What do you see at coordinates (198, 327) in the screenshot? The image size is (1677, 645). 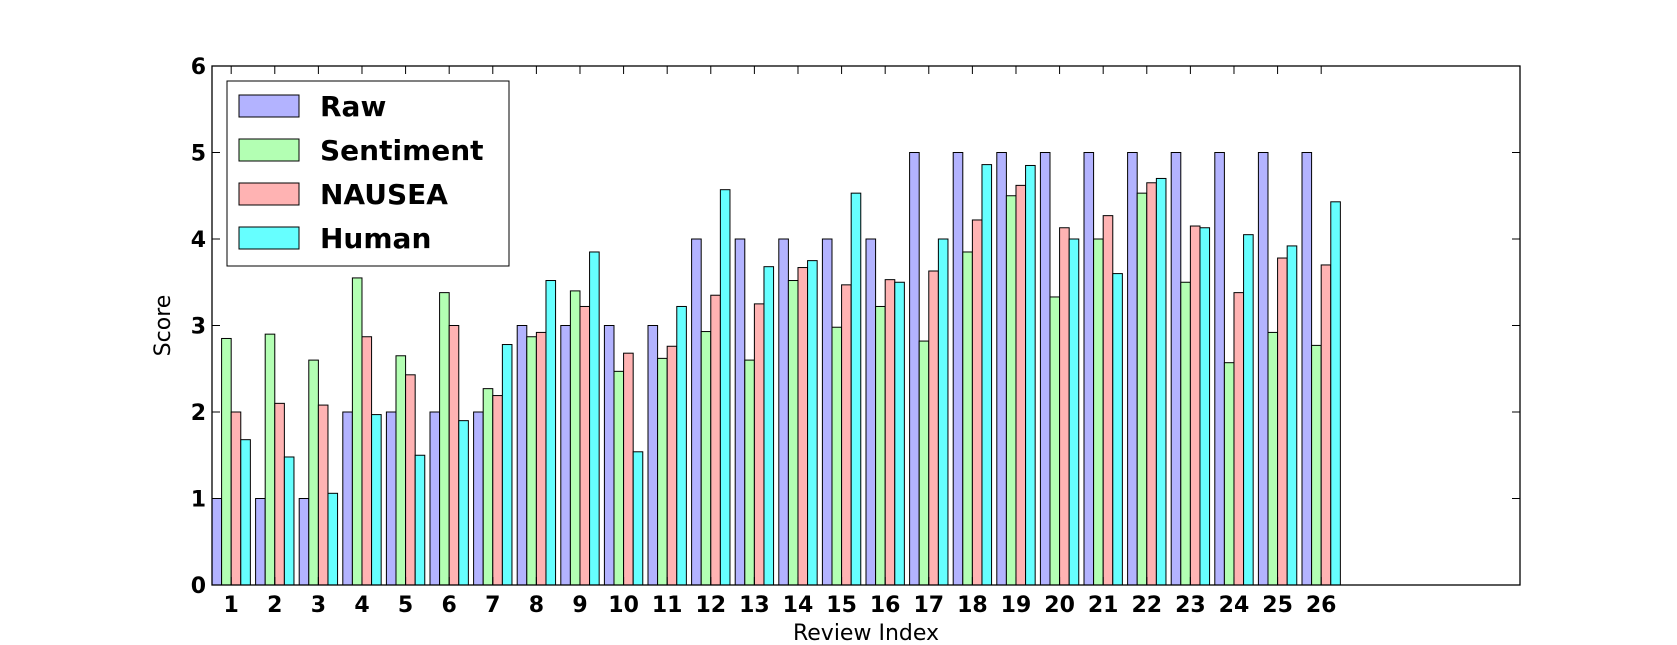 I see `y-tick-label: 3` at bounding box center [198, 327].